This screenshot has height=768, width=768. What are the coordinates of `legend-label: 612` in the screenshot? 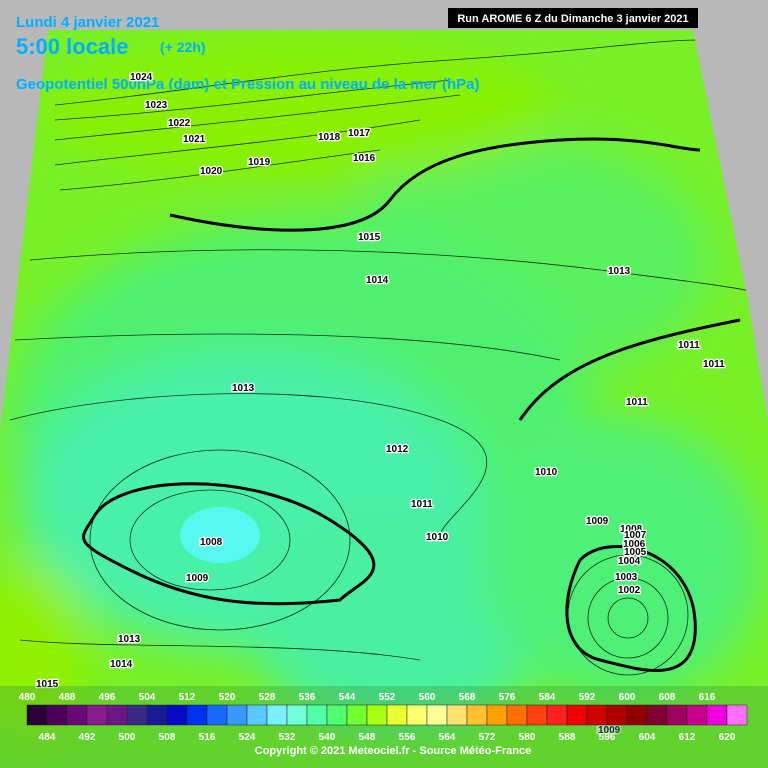 It's located at (687, 737).